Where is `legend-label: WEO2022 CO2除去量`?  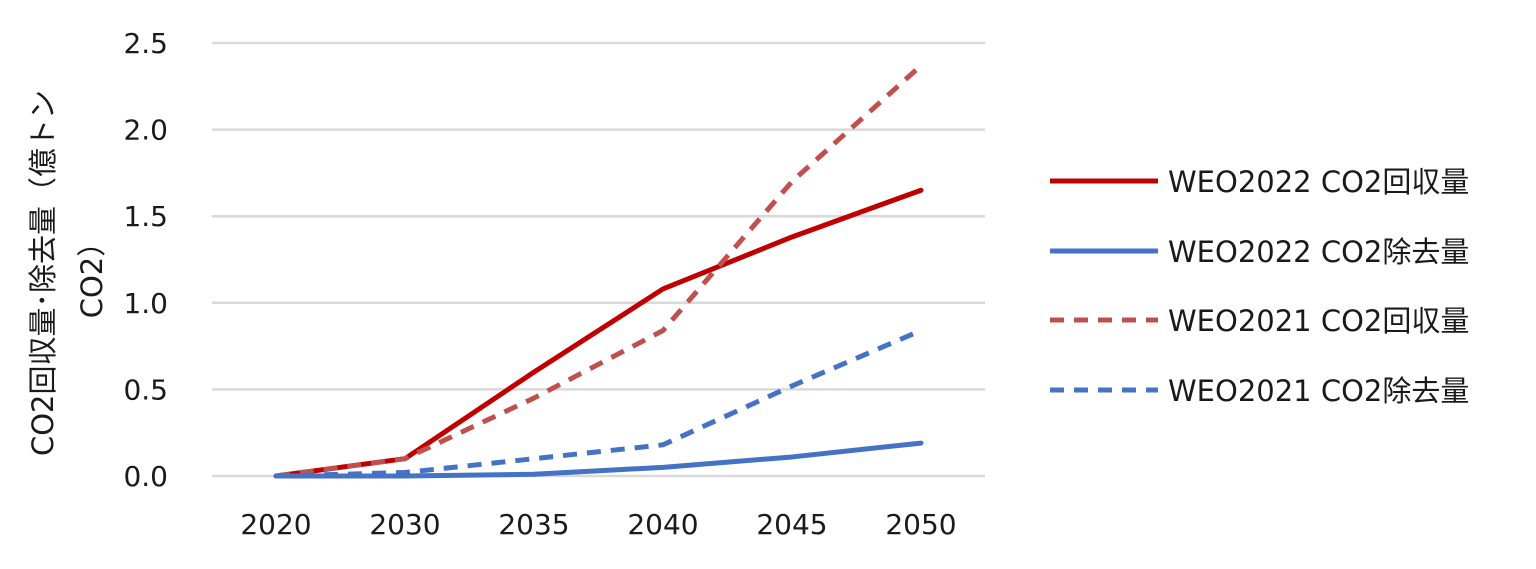 legend-label: WEO2022 CO2除去量 is located at coordinates (1318, 252).